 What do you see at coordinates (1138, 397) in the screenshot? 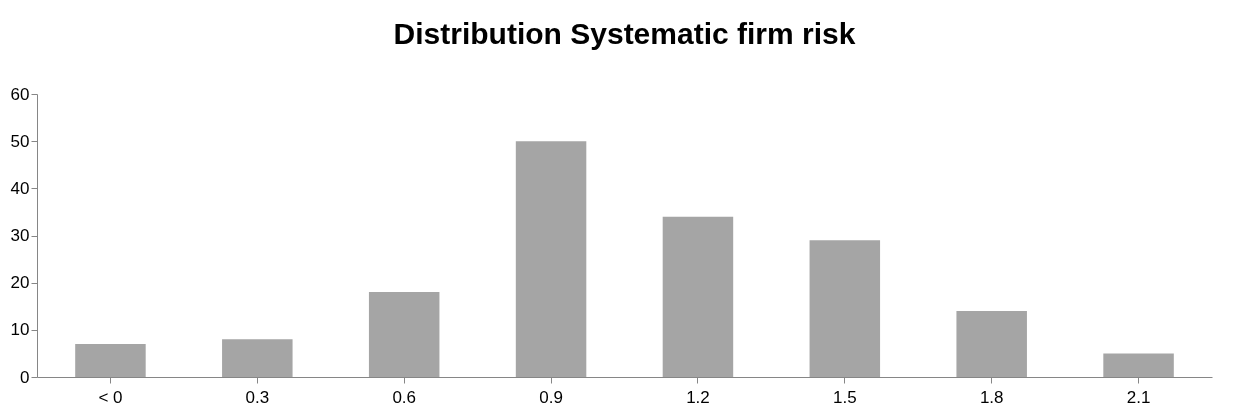
I see `x-tick-label: 2.1` at bounding box center [1138, 397].